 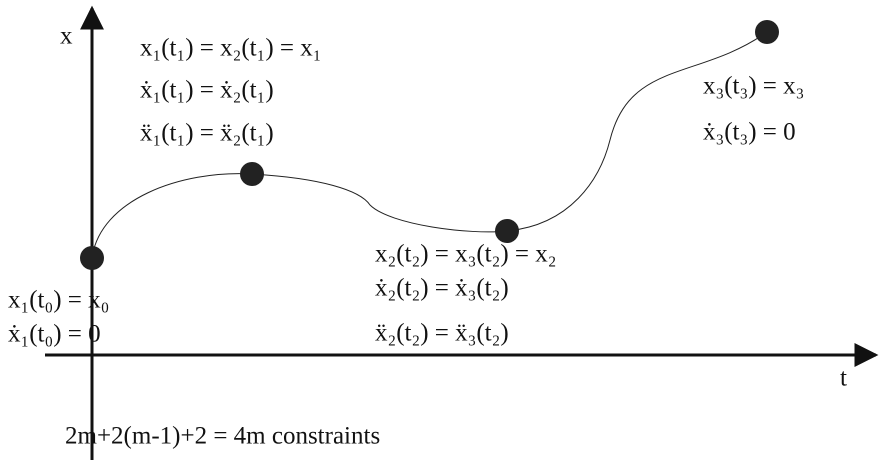 I want to click on constraint: ẋ₁(t₀) = 0, so click(x=54, y=334).